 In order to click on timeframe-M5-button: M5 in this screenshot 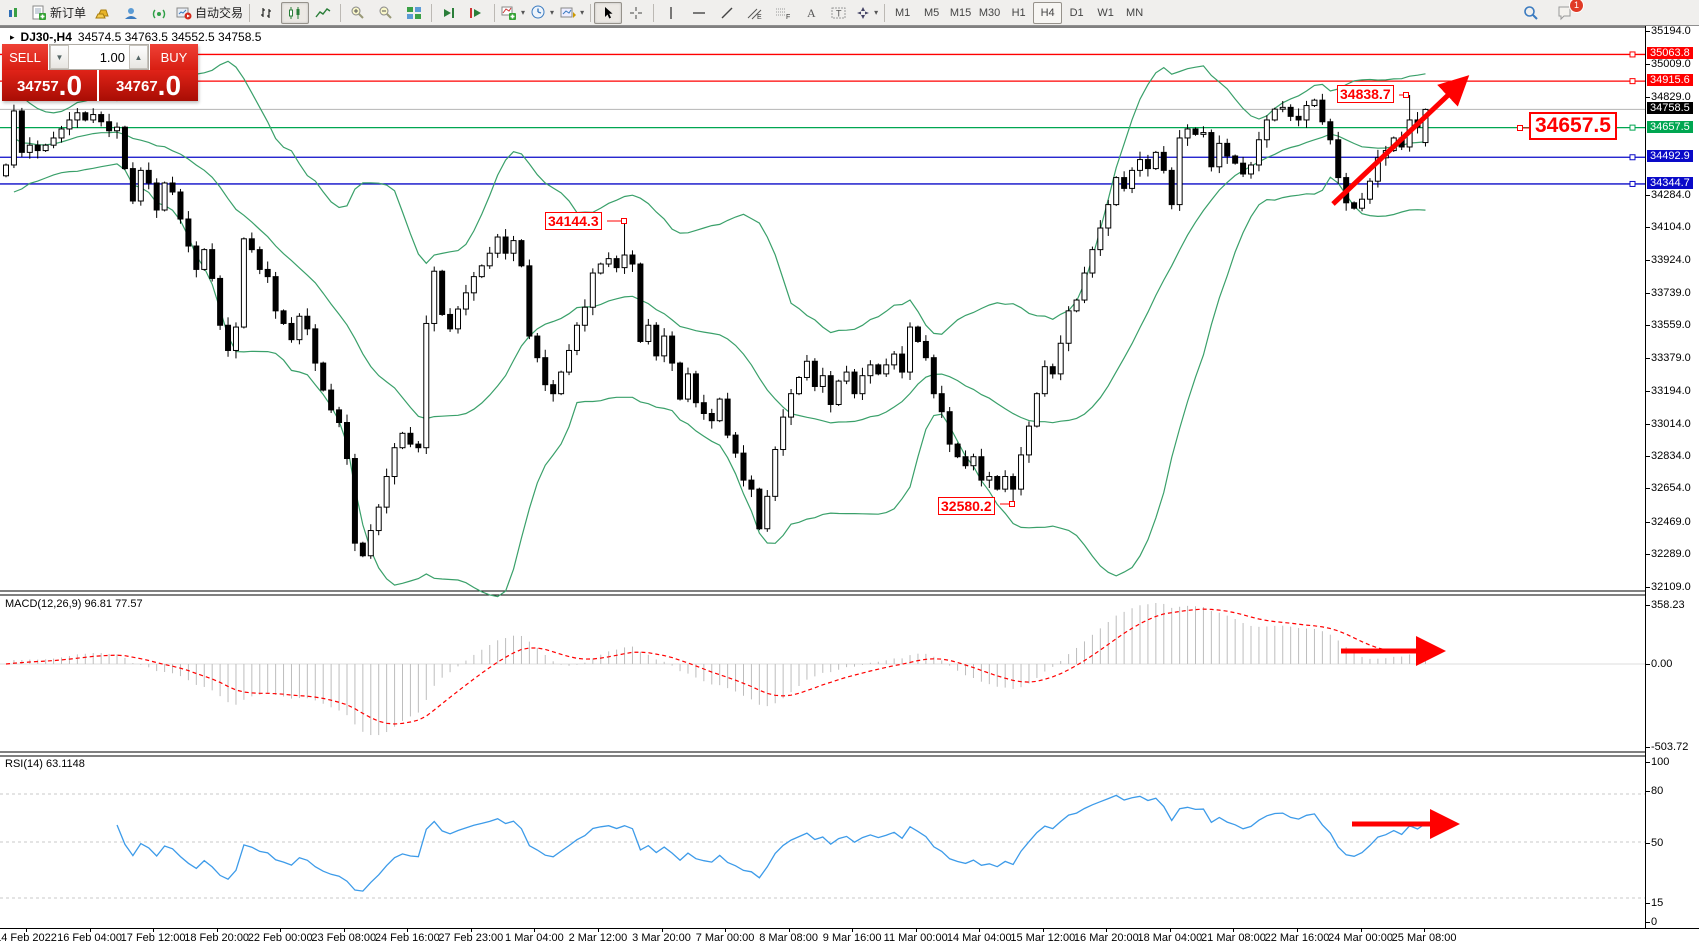, I will do `click(931, 12)`.